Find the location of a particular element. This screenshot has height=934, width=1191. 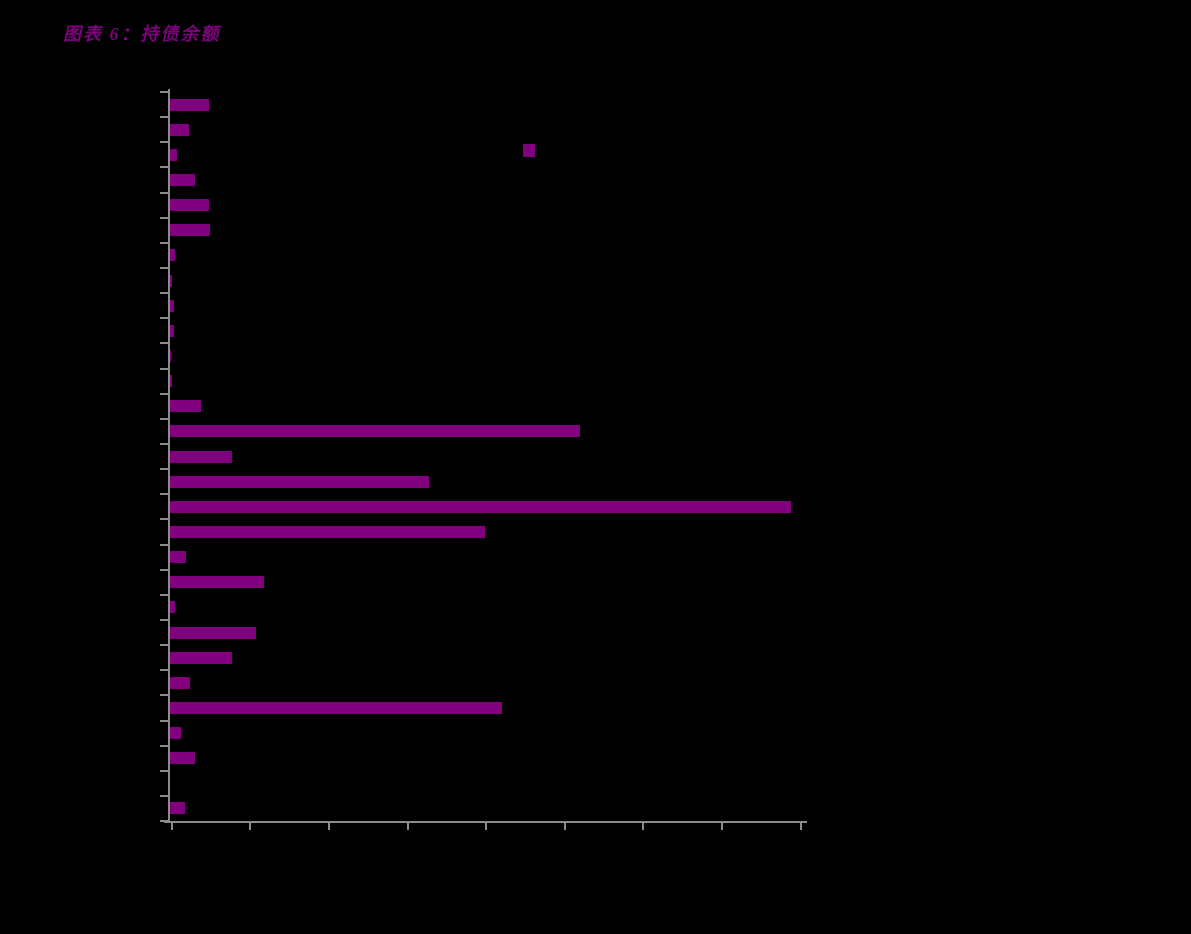

legend-marker-square is located at coordinates (529, 150).